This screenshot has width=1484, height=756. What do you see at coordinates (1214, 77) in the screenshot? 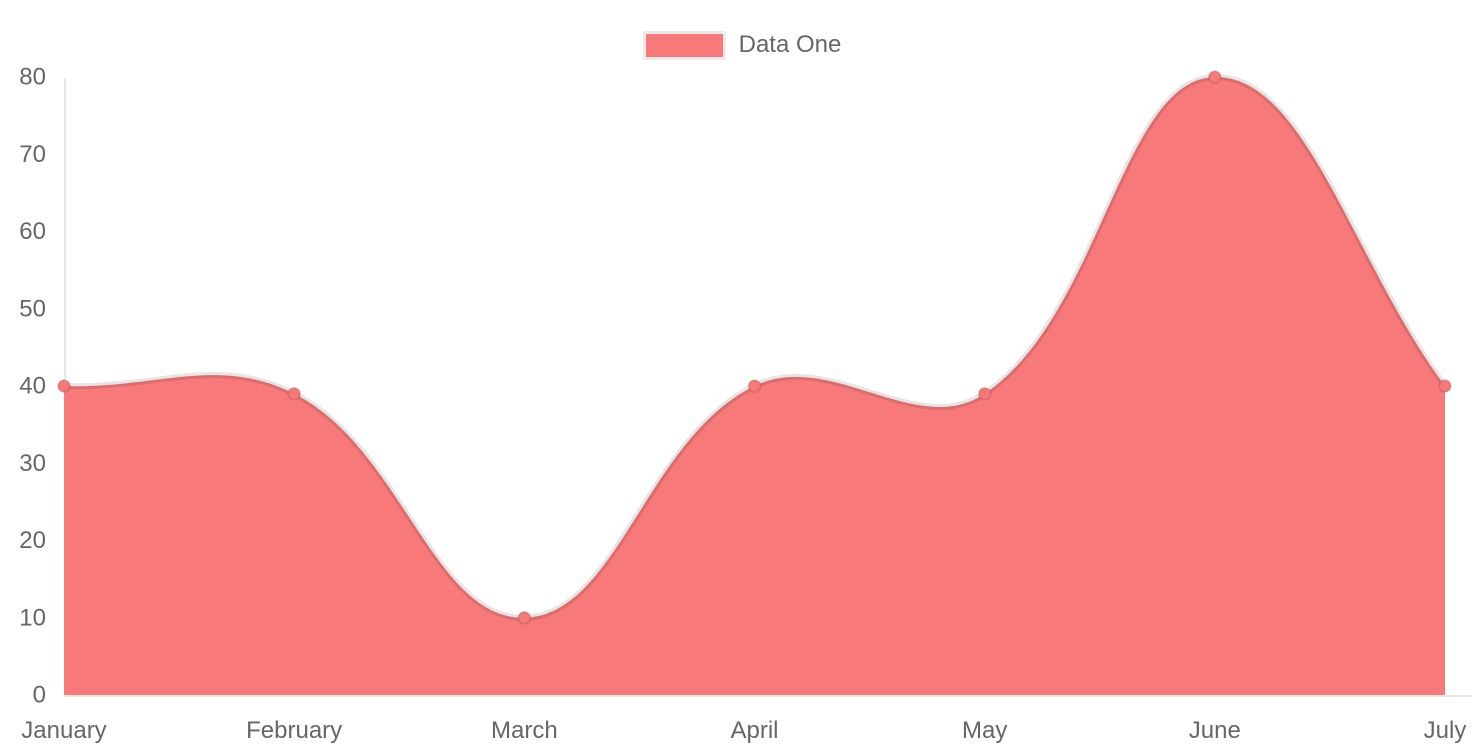
I see `data-point-june` at bounding box center [1214, 77].